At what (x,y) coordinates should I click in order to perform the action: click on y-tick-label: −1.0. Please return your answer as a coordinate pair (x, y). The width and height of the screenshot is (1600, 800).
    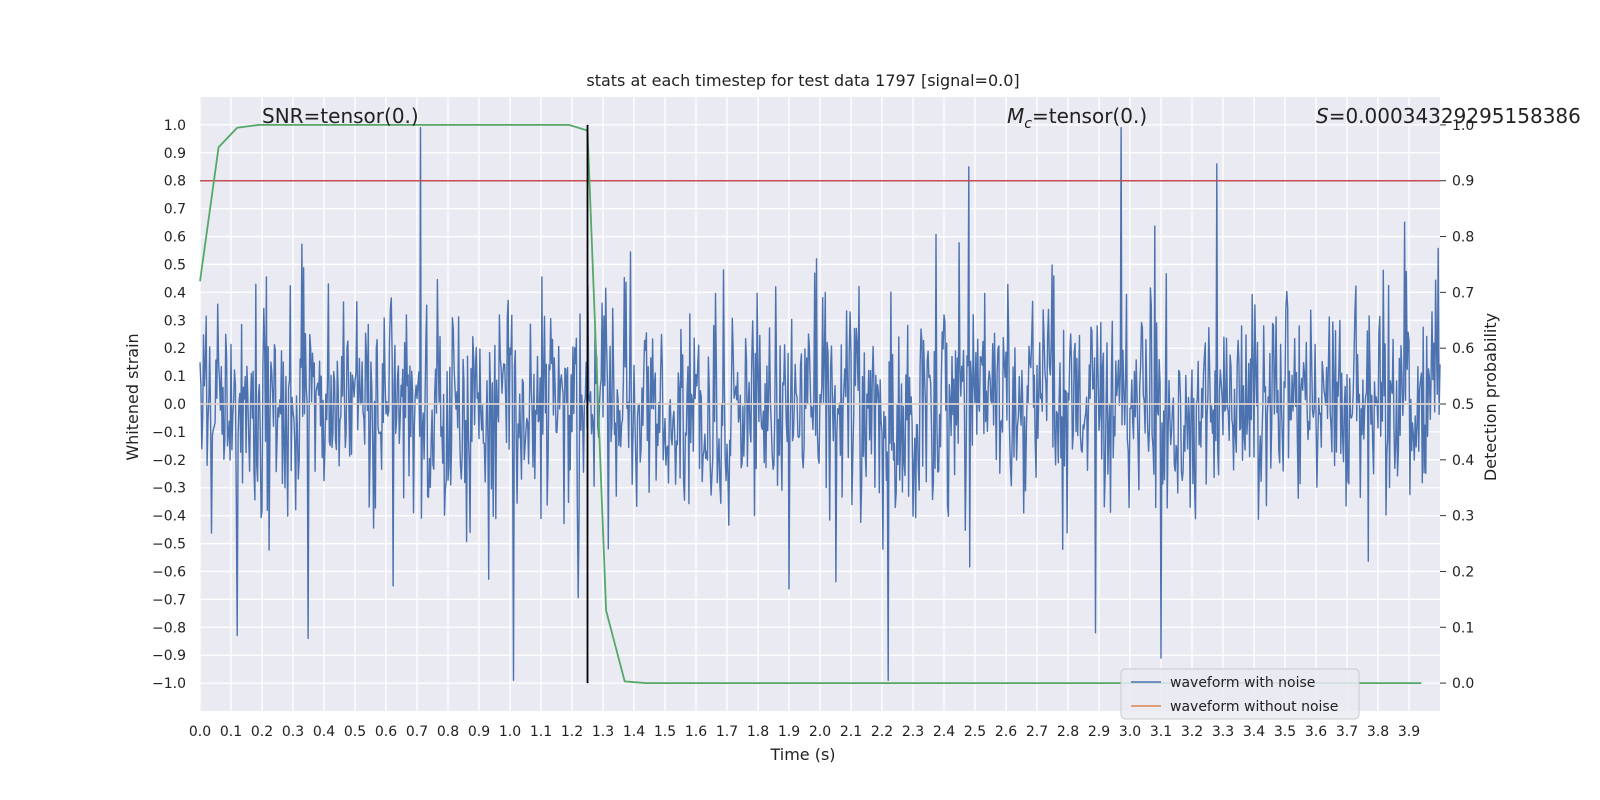
    Looking at the image, I should click on (169, 684).